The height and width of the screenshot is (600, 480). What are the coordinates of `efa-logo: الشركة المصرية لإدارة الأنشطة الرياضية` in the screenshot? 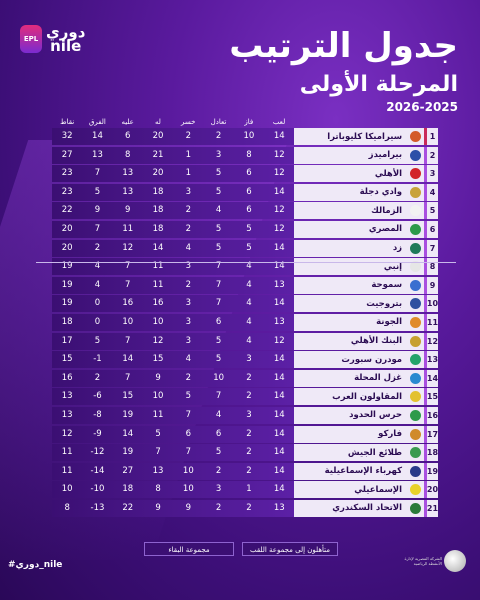 It's located at (435, 566).